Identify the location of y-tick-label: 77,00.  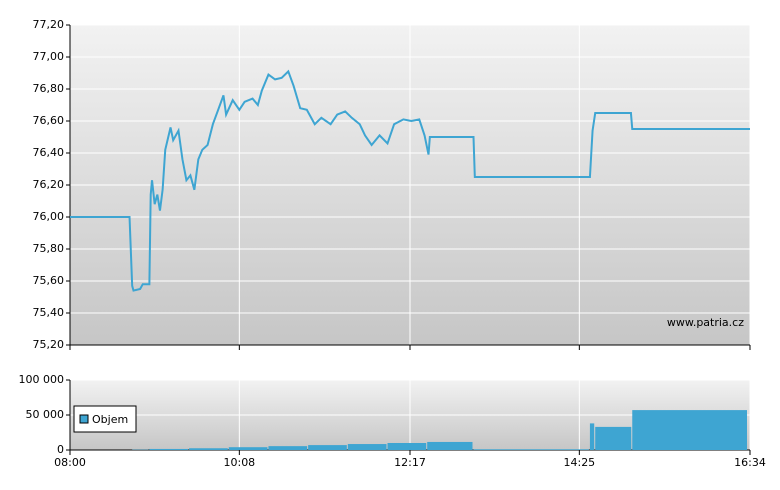
(49, 56).